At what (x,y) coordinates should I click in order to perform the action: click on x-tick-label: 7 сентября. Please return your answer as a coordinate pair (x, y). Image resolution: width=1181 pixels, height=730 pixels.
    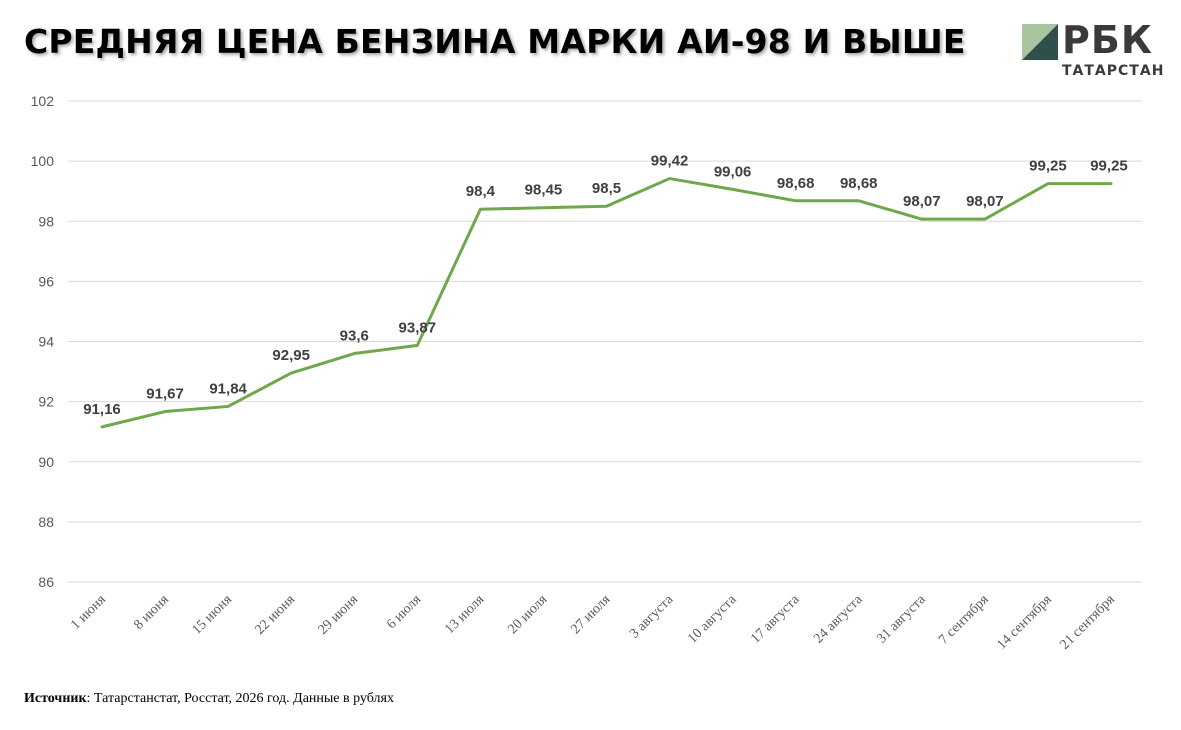
    Looking at the image, I should click on (964, 620).